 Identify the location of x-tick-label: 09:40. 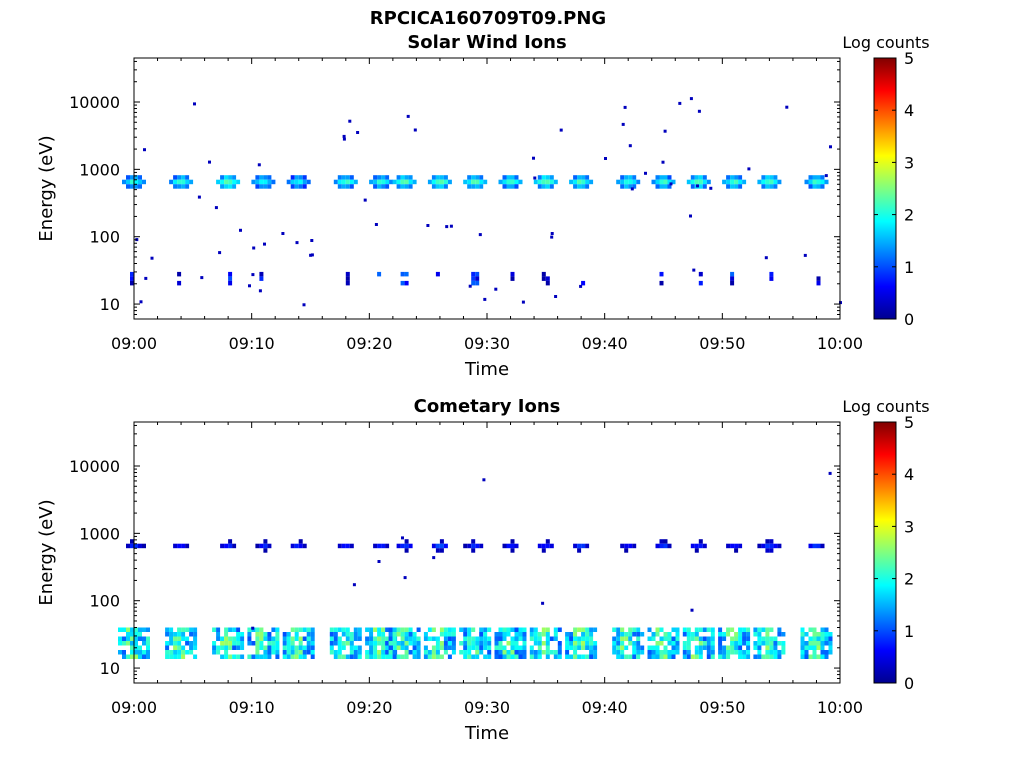
(605, 707).